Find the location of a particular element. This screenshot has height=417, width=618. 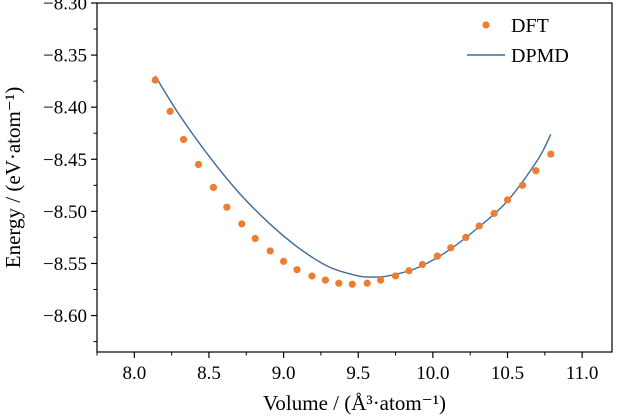

x-tick-label: 10.5 is located at coordinates (507, 373).